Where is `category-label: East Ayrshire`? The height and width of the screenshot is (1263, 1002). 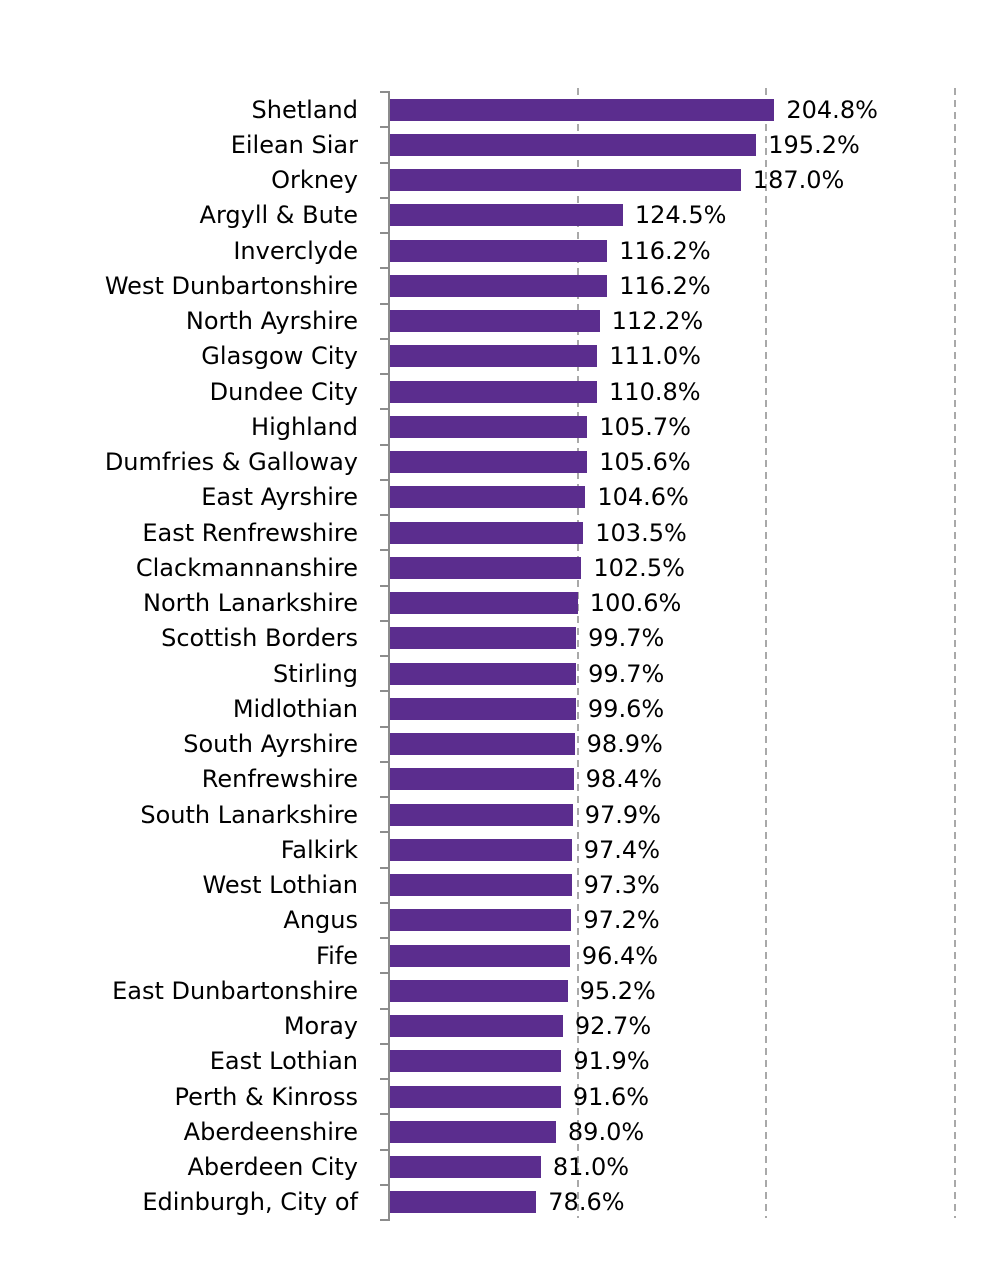
category-label: East Ayrshire is located at coordinates (279, 497).